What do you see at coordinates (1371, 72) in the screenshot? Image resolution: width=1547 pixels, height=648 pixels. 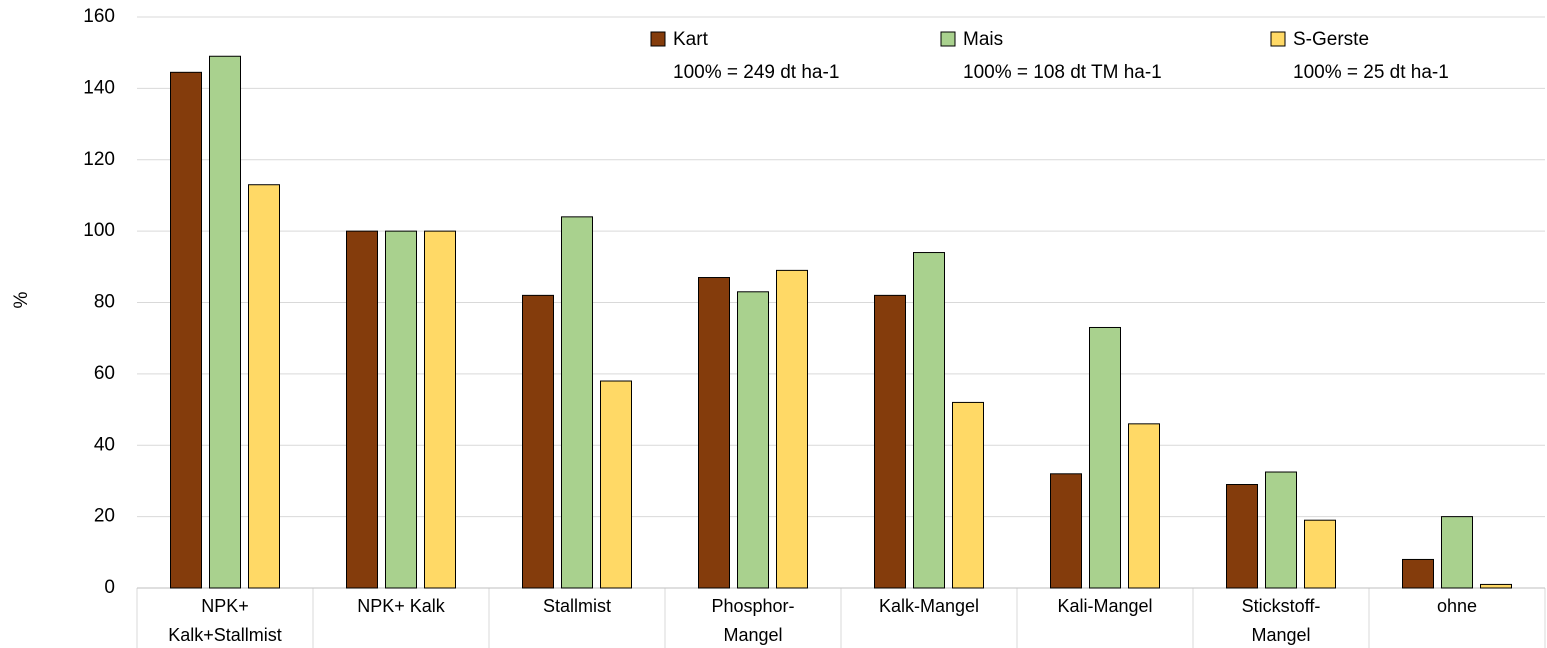 I see `legend-note: 100% = 25 dt ha-1` at bounding box center [1371, 72].